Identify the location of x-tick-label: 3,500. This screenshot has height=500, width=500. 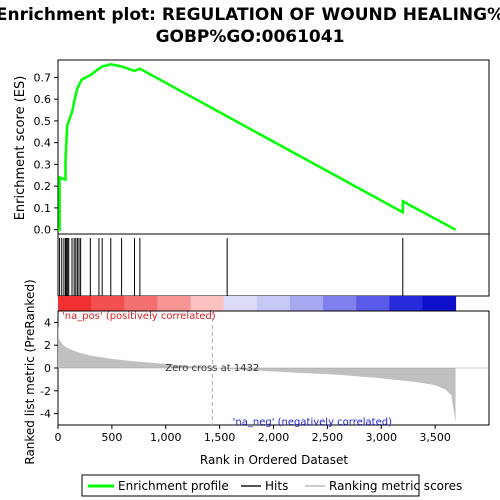
(435, 437).